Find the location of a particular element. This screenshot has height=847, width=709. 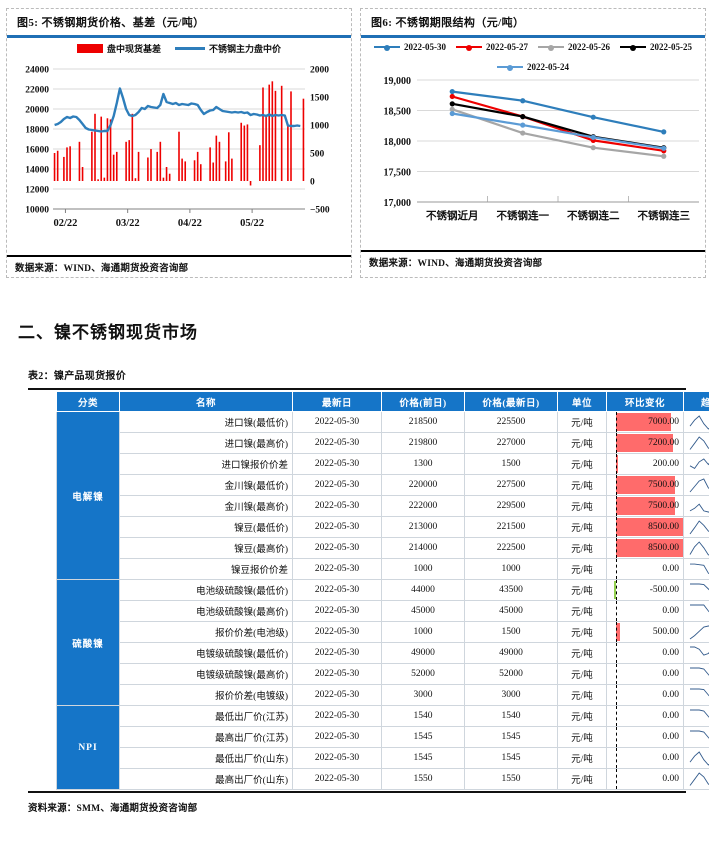

table-row: 最高出厂价(江苏) 2022-05-30 1545 1545 元/吨 0.00 is located at coordinates (383, 737).